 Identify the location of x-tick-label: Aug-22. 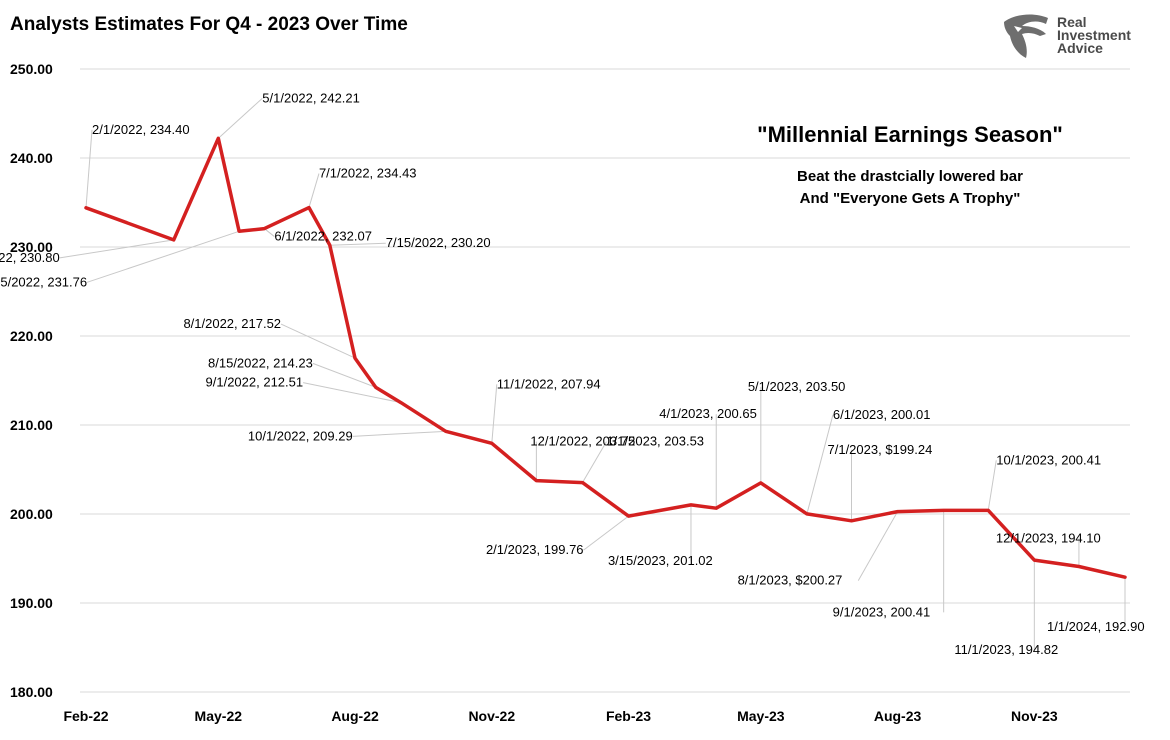
(355, 716).